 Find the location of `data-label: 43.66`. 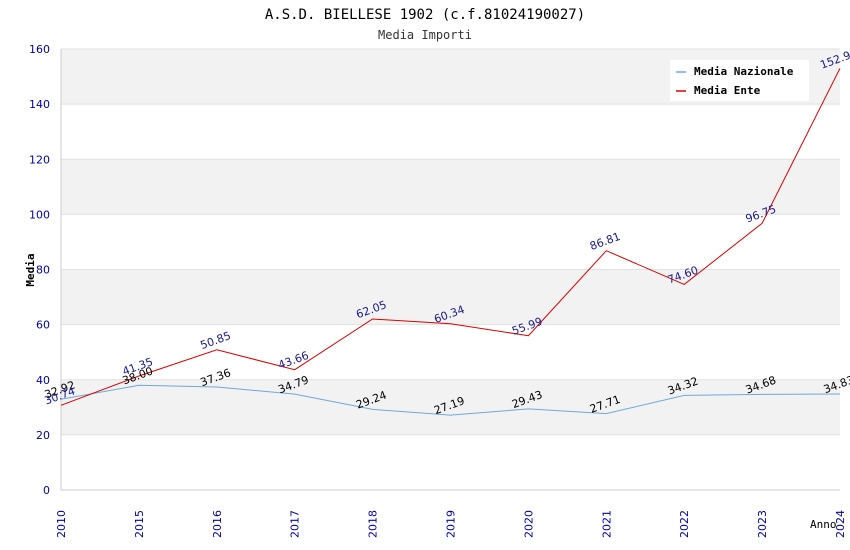

data-label: 43.66 is located at coordinates (293, 360).